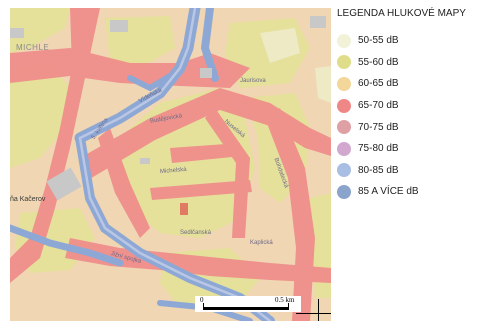 The width and height of the screenshot is (477, 323). I want to click on legend-item-85-plus: 85 A VÍCE dB, so click(407, 192).